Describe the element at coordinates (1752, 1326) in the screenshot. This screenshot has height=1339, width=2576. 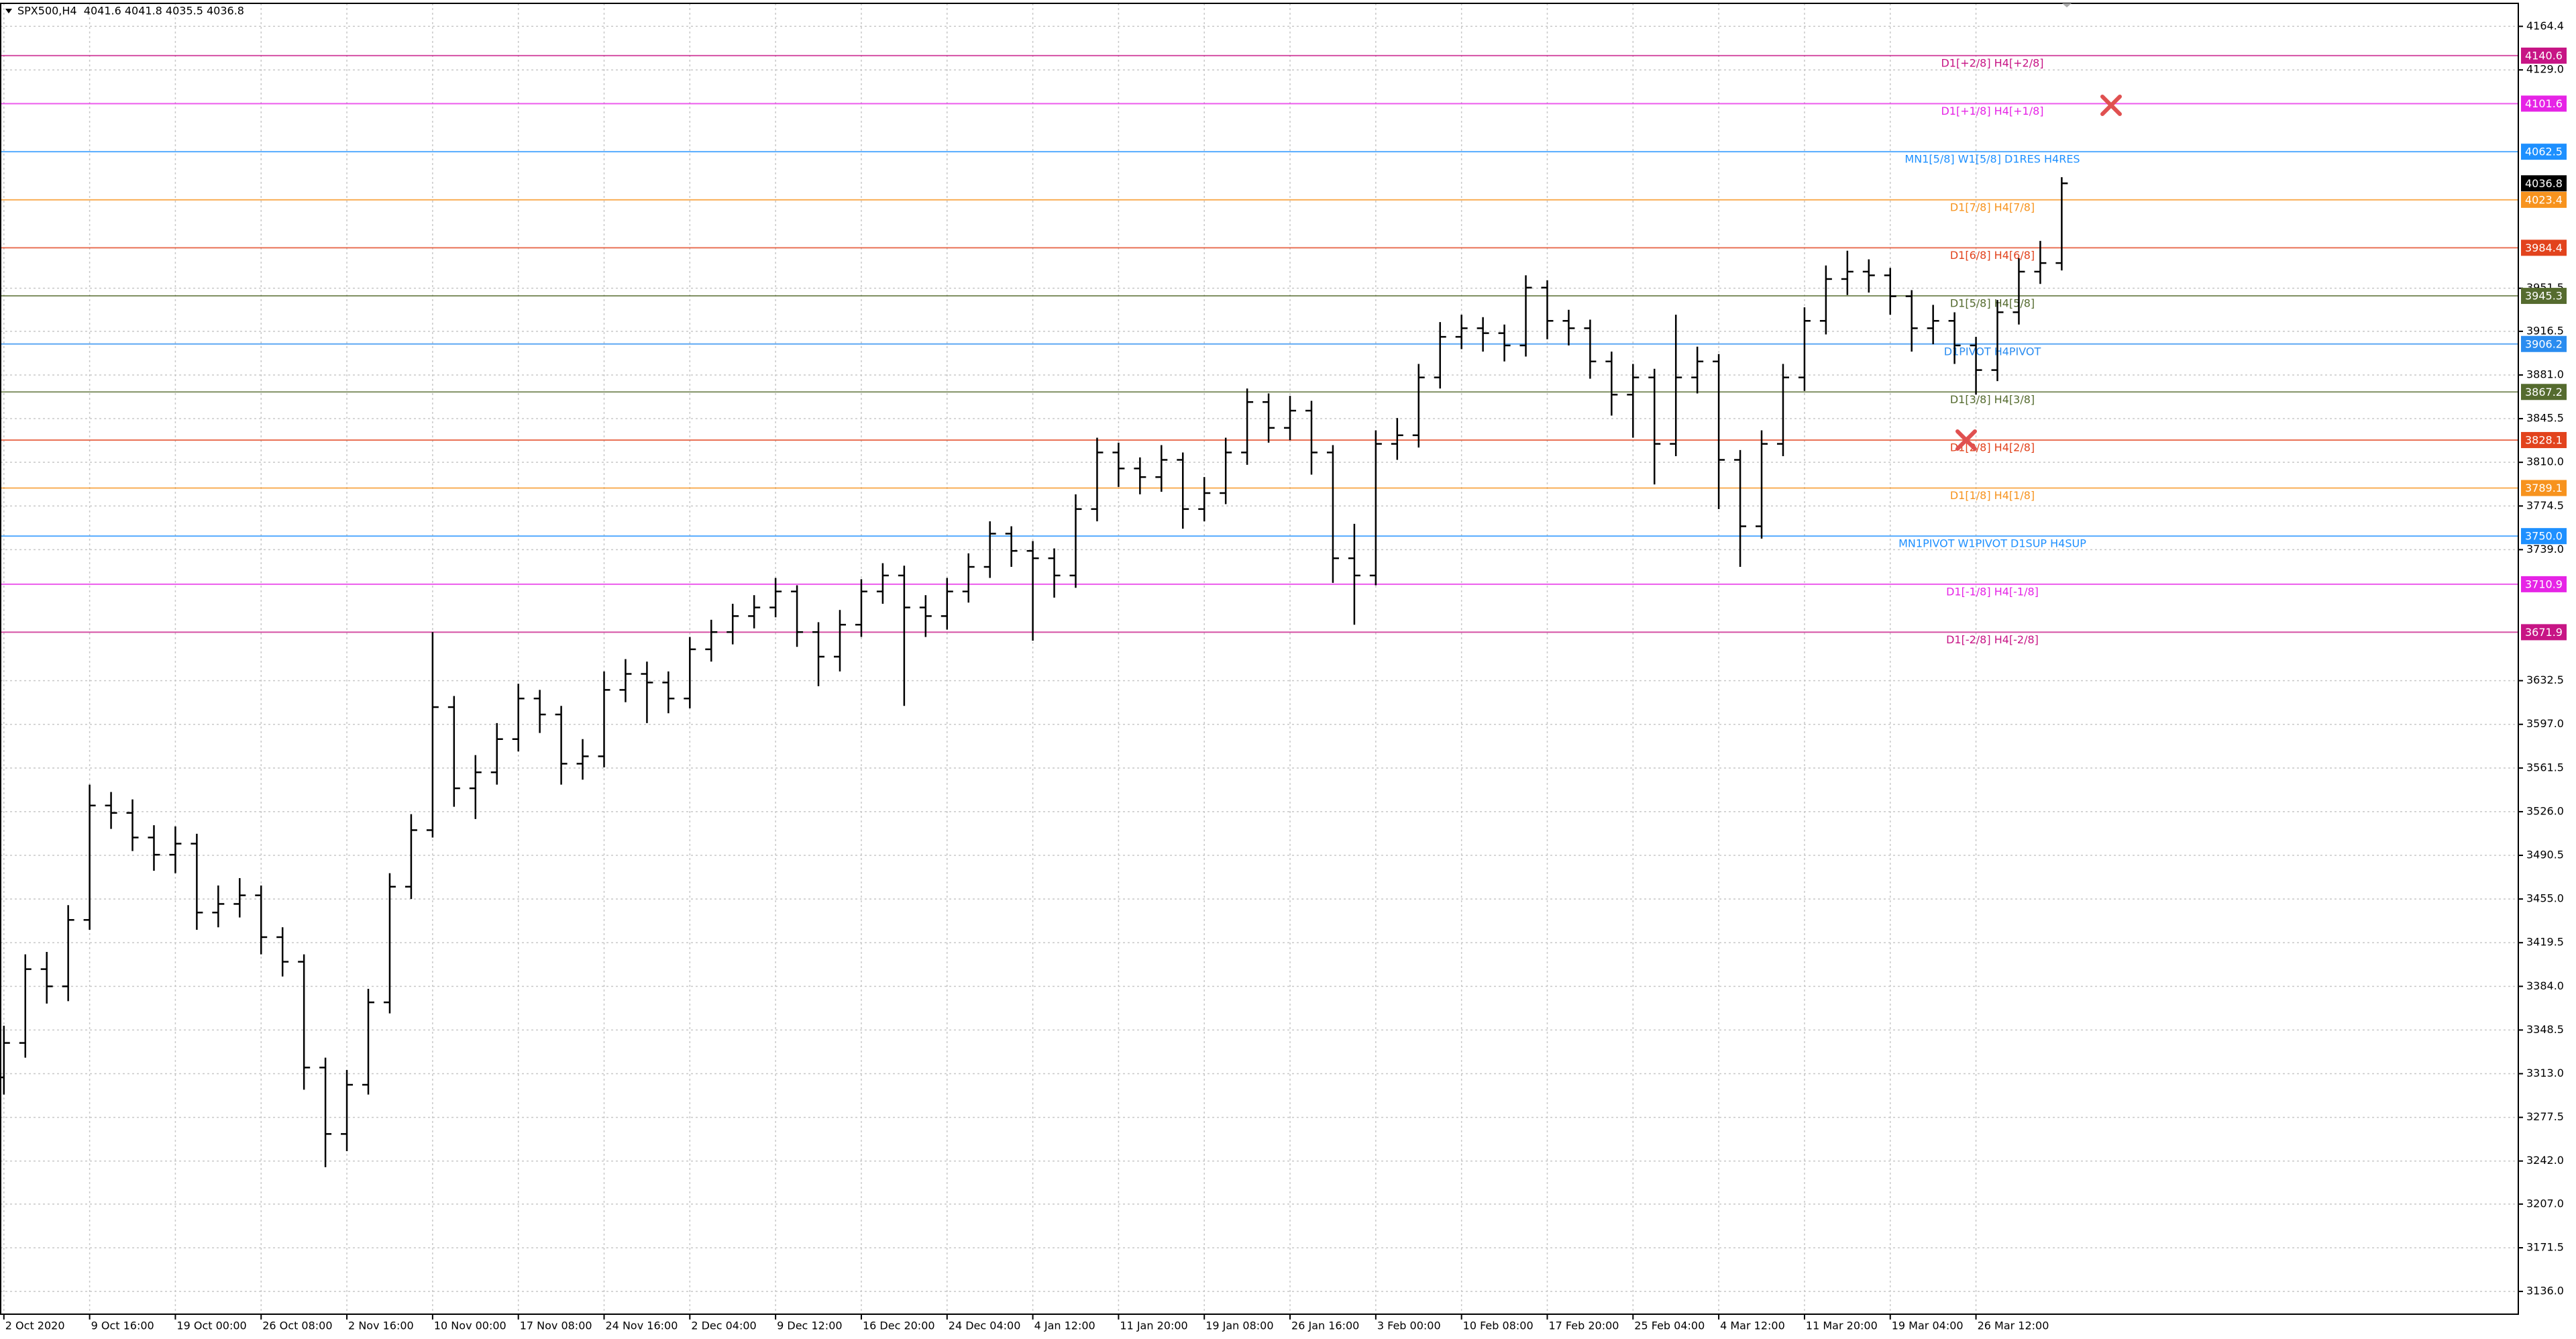
I see `x-tick-label: 4 Mar 12:00` at that location.